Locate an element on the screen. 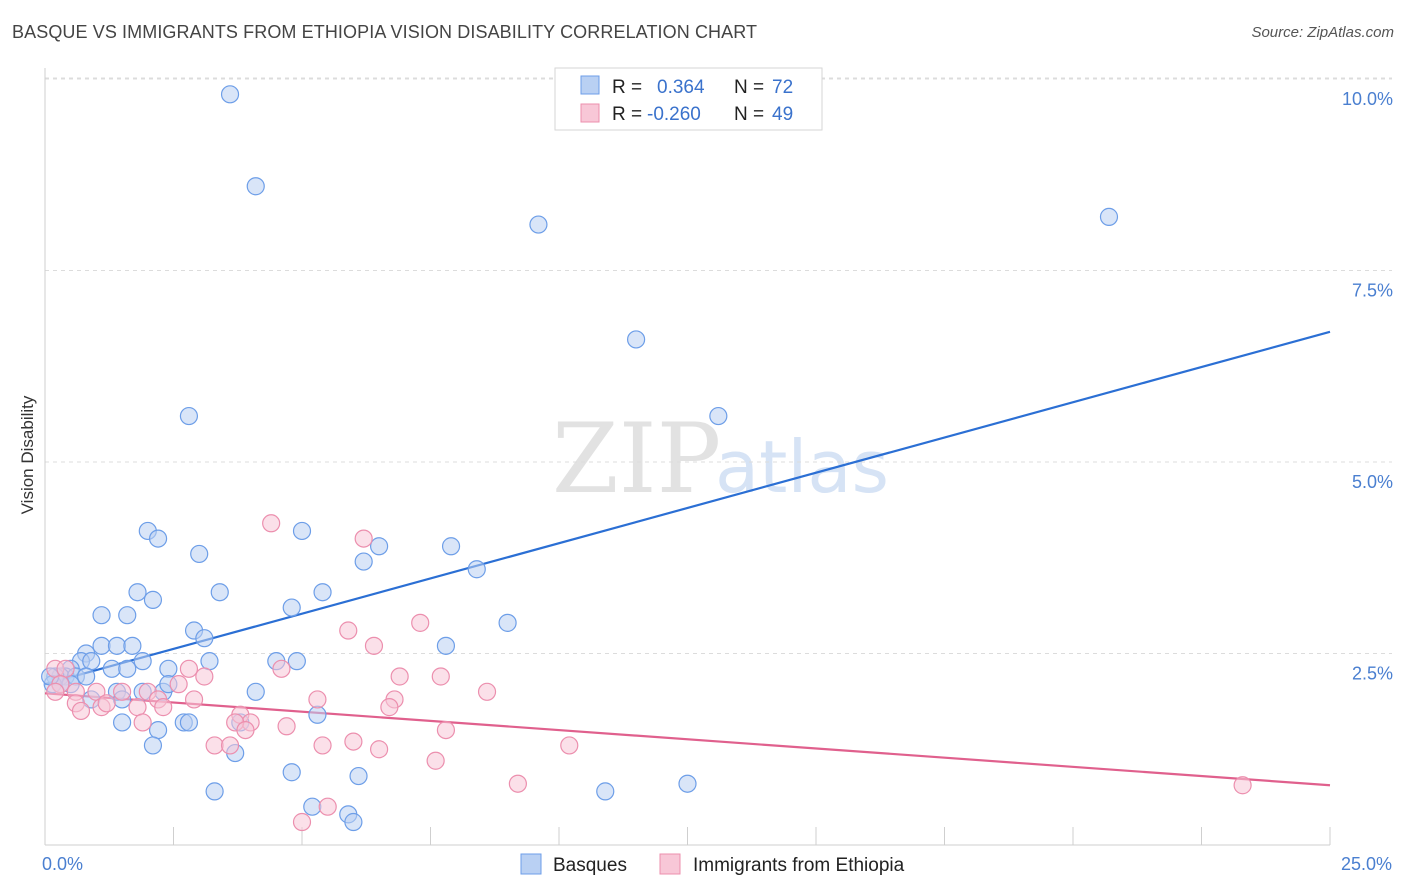 This screenshot has width=1406, height=892. y-tick-label-2: 7.5% is located at coordinates (1372, 291).